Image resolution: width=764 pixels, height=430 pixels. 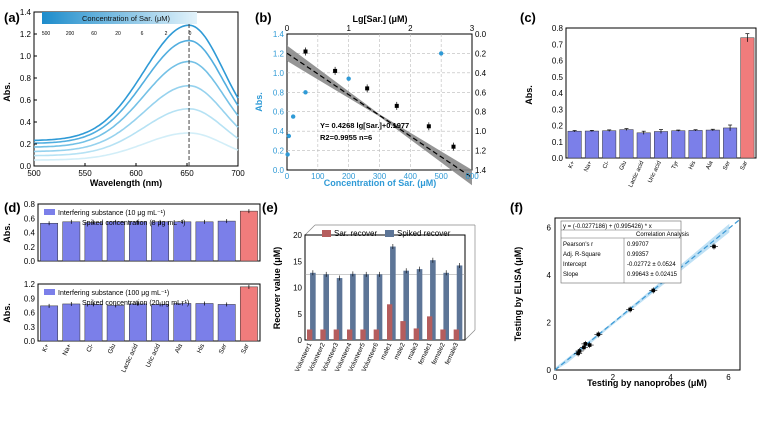 I want to click on y-tick-label: 1.2, so click(x=279, y=53).